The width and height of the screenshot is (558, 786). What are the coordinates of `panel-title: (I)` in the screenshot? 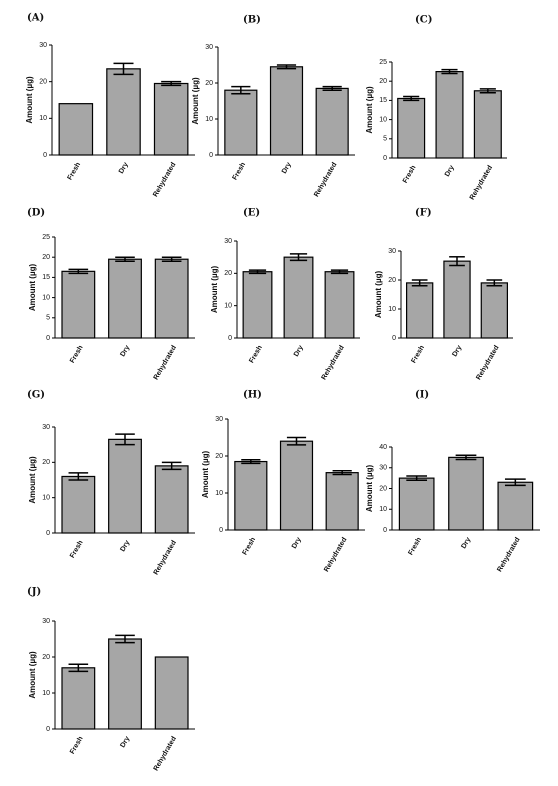 It's located at (422, 395).